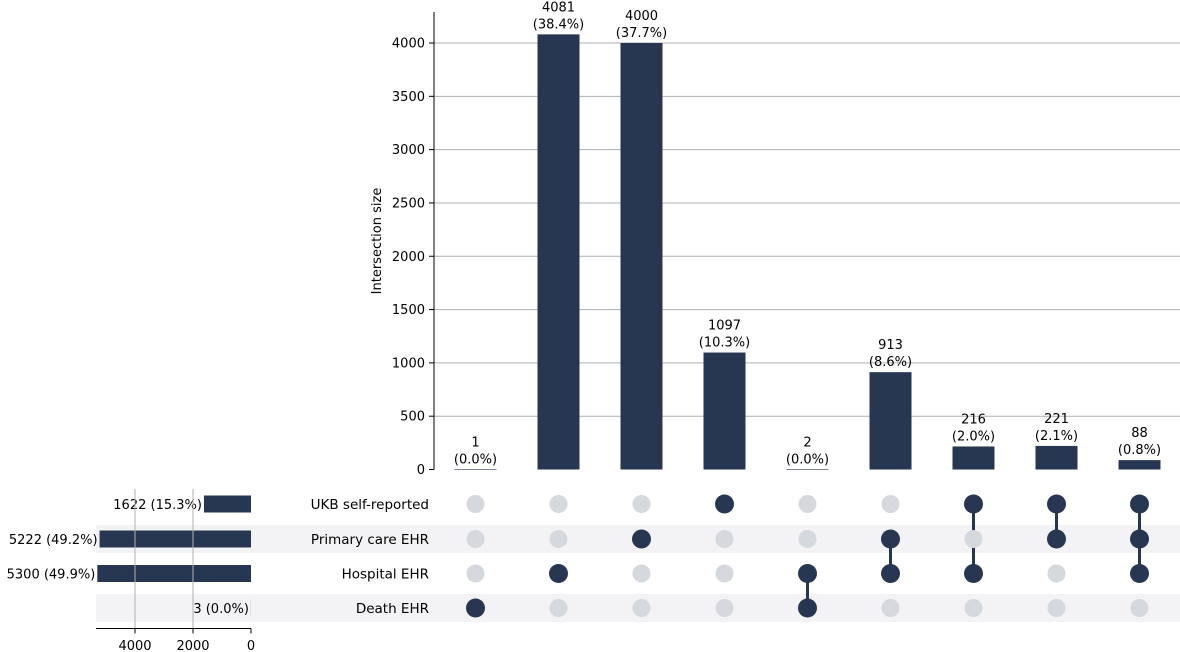 Image resolution: width=1180 pixels, height=652 pixels. I want to click on set-name: Hospital EHR, so click(385, 575).